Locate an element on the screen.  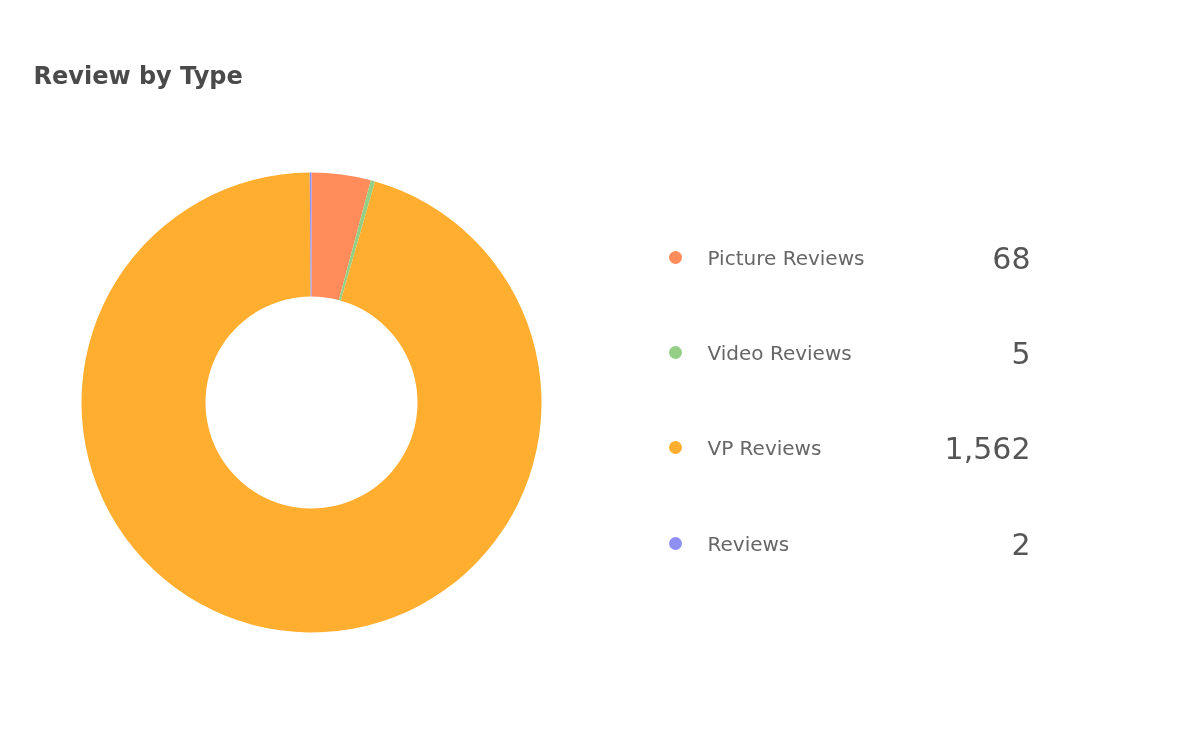
chart-title: Review by Type is located at coordinates (138, 75).